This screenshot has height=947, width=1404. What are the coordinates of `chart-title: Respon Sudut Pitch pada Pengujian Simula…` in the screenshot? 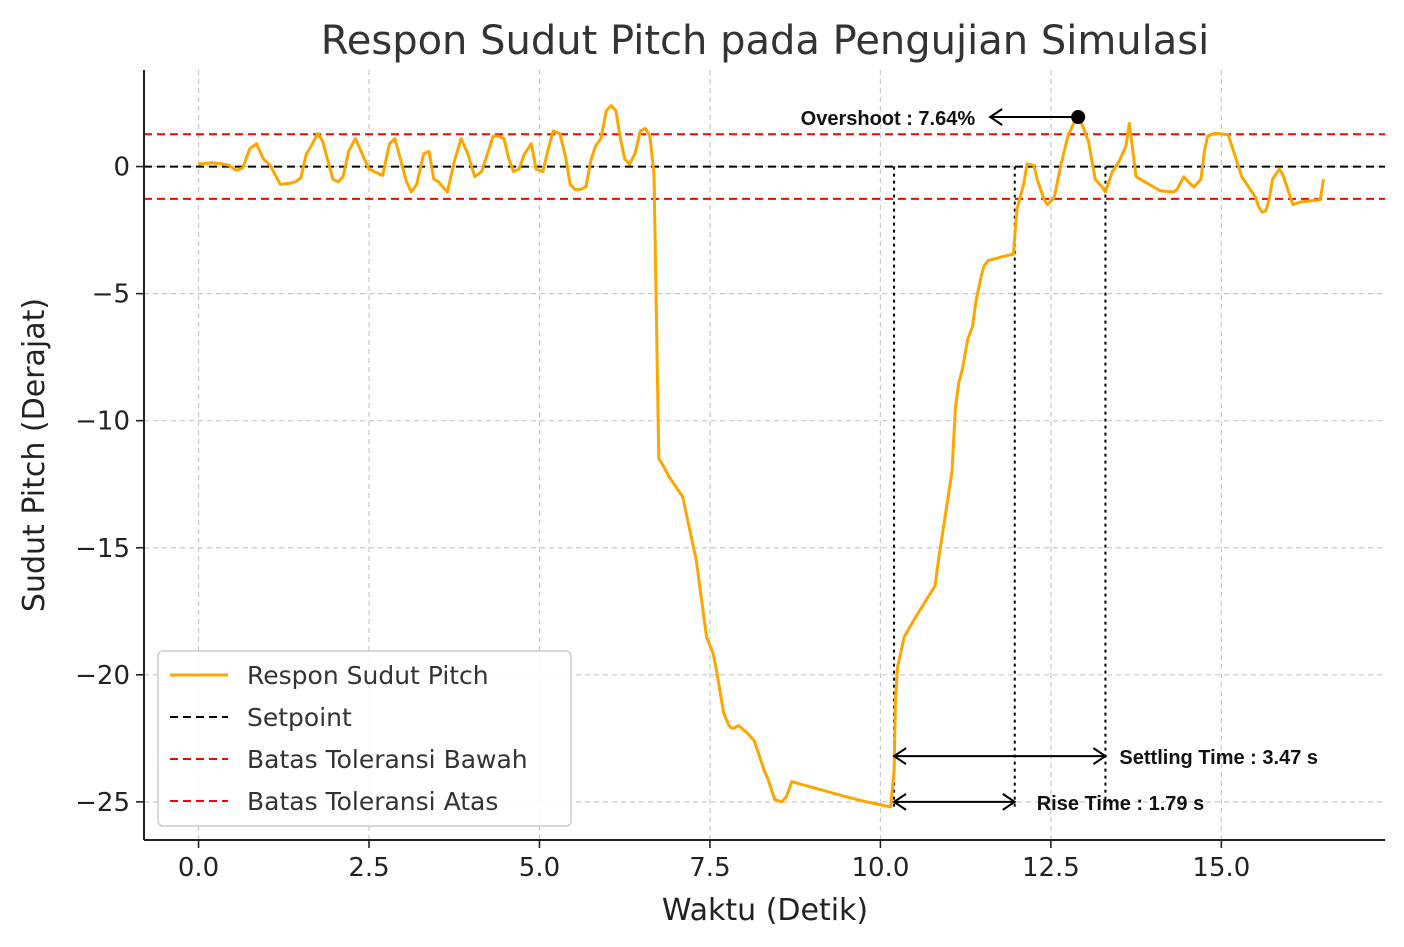 It's located at (765, 41).